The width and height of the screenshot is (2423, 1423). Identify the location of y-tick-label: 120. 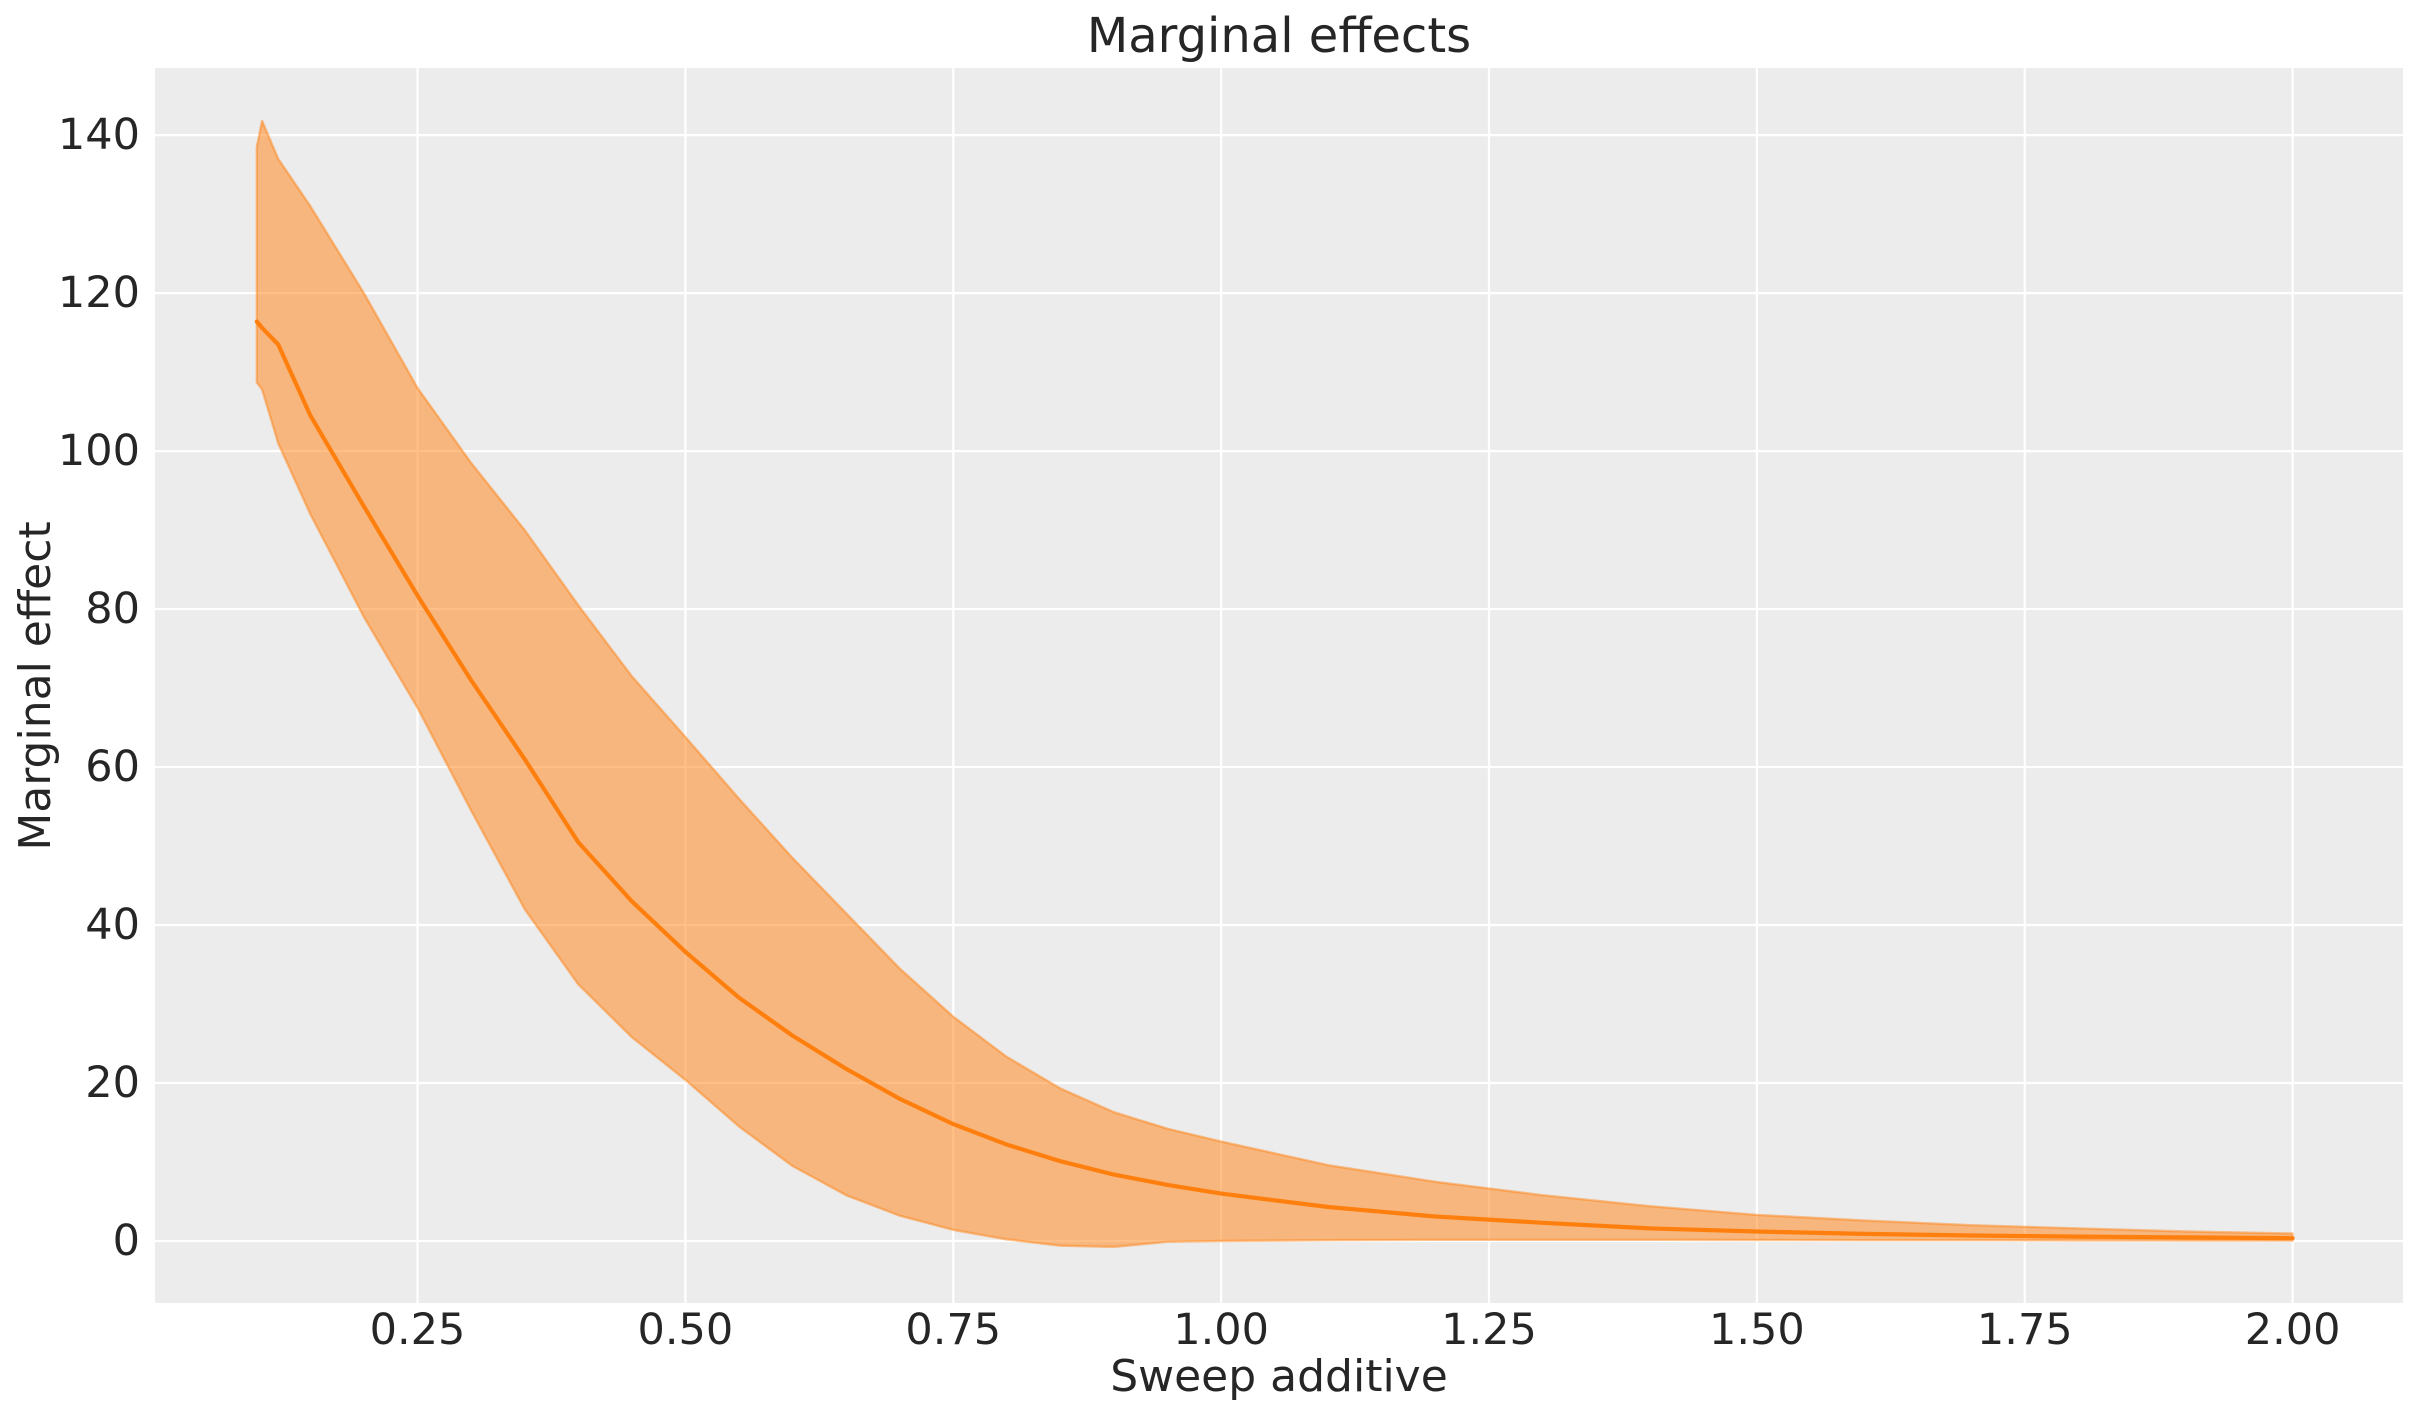
(98, 293).